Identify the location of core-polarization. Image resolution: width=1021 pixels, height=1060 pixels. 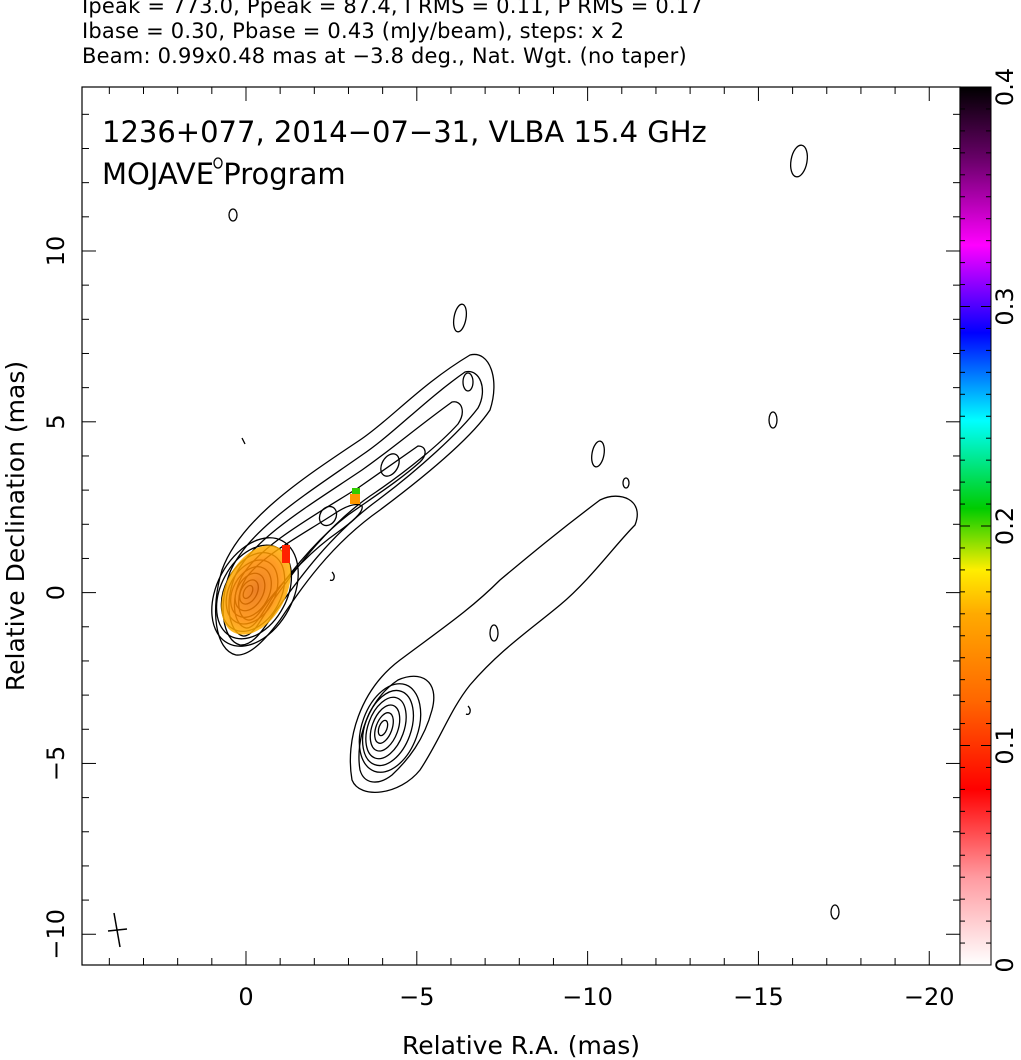
(256, 590).